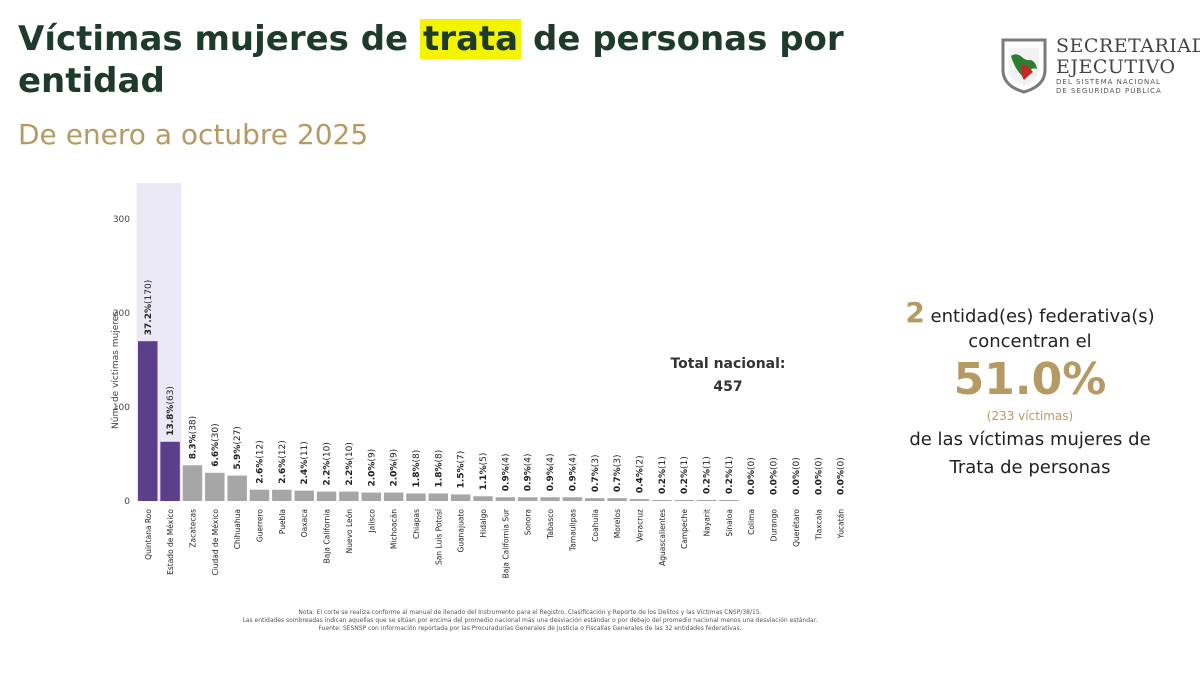 This screenshot has width=1200, height=675. I want to click on x-tick-label: Baja California, so click(327, 536).